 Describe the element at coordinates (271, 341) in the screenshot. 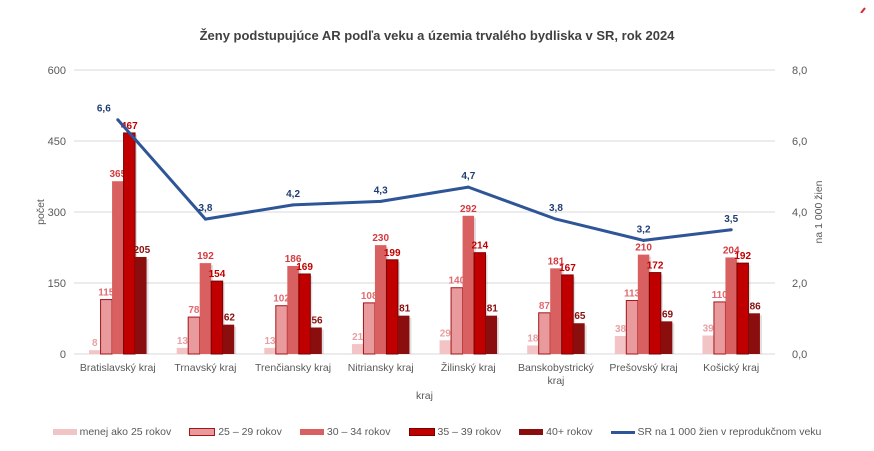

I see `data-label: 13` at that location.